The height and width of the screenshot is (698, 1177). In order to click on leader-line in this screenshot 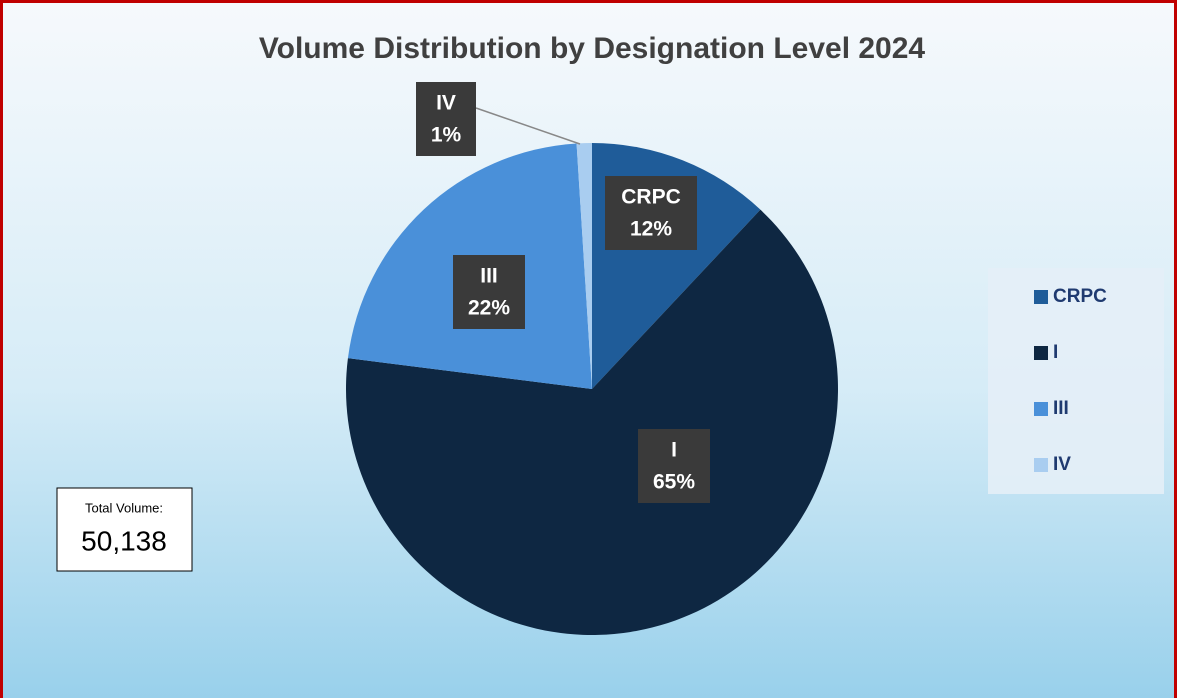, I will do `click(528, 126)`.